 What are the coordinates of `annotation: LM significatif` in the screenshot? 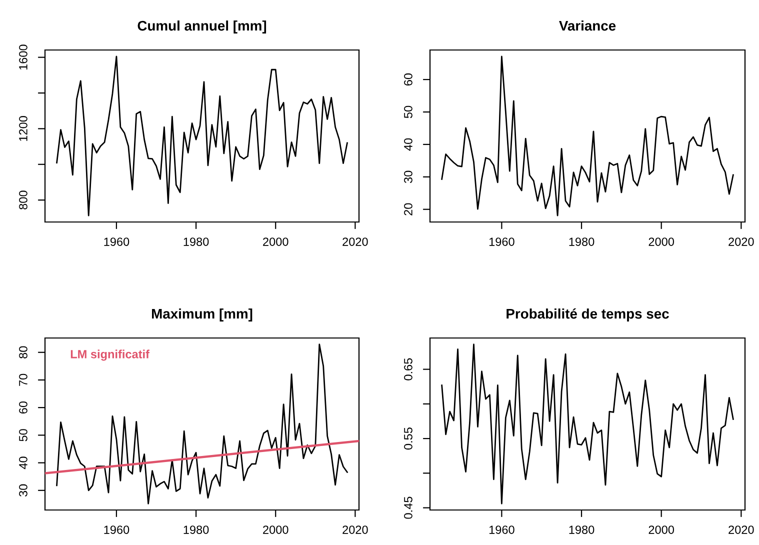 It's located at (110, 355).